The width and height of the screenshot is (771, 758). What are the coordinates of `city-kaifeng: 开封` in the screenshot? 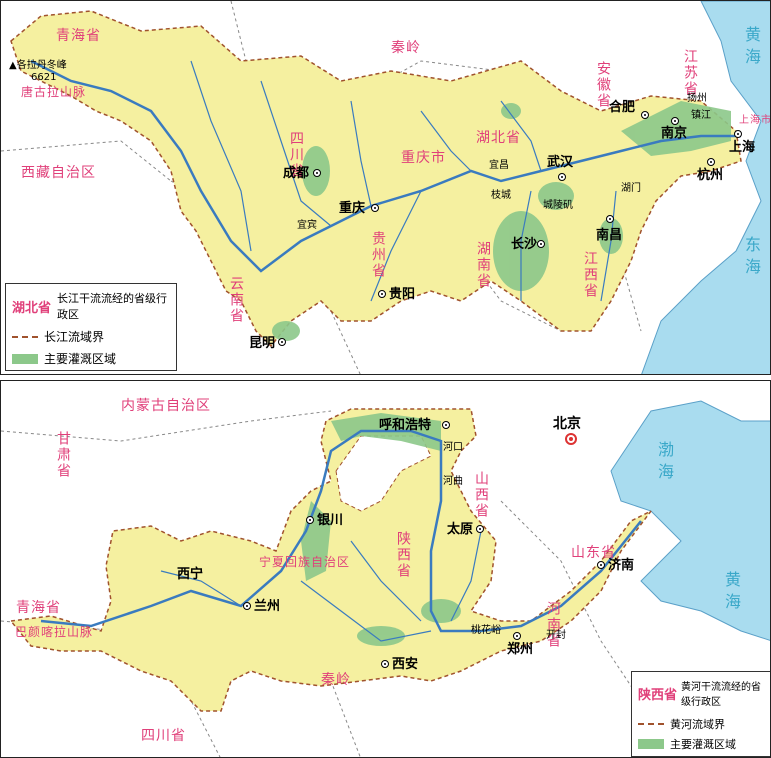 It's located at (556, 635).